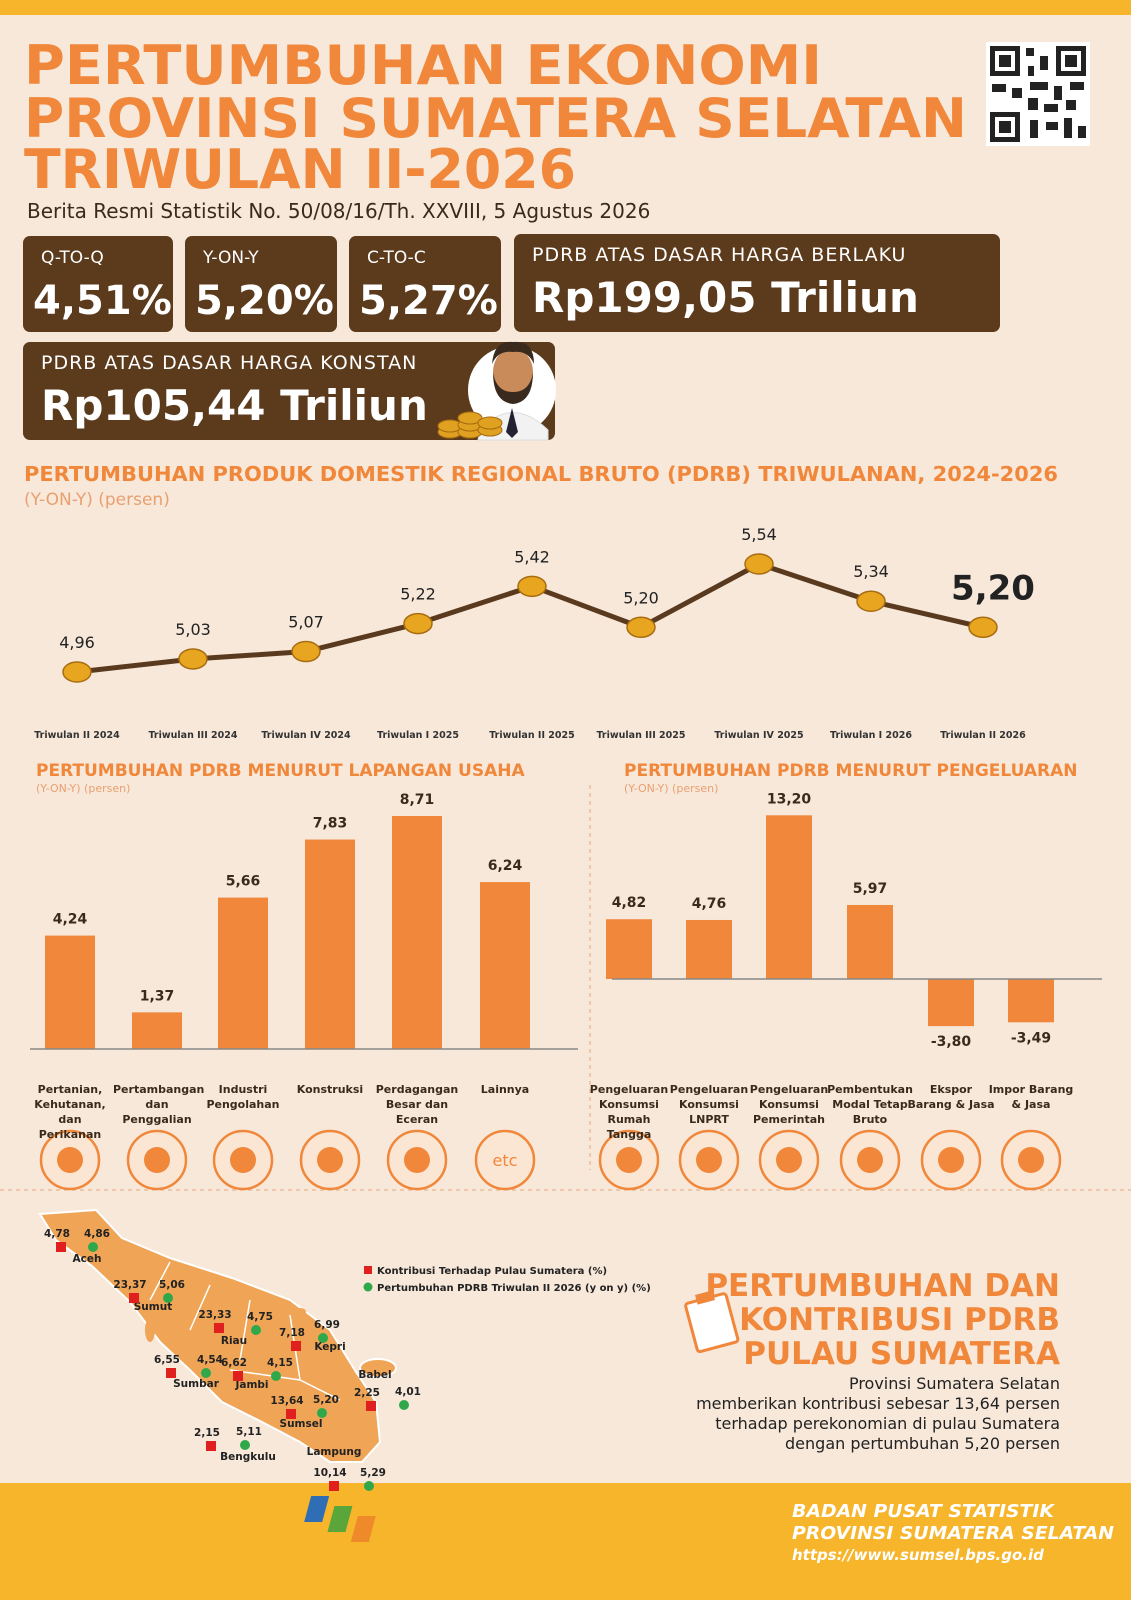  Describe the element at coordinates (72, 258) in the screenshot. I see `card-label: Q-TO-Q` at that location.